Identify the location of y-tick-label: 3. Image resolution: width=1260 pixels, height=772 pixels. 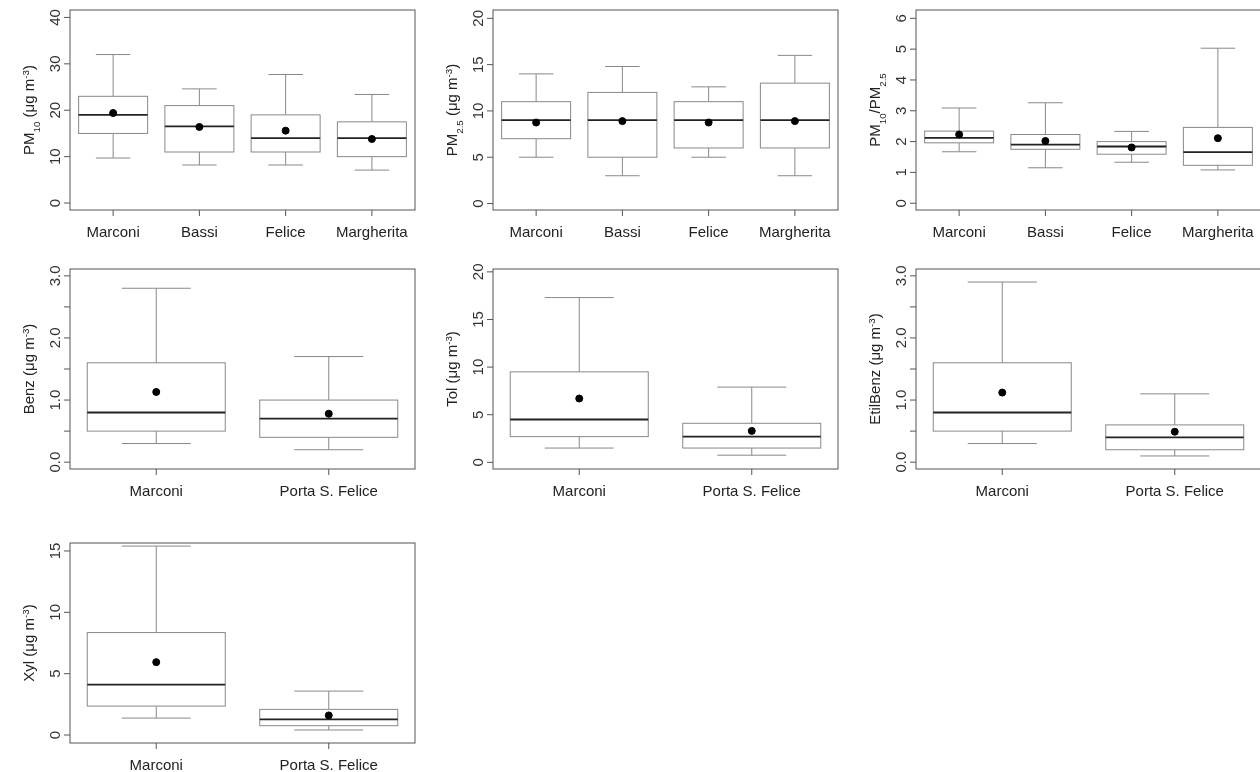
(900, 110).